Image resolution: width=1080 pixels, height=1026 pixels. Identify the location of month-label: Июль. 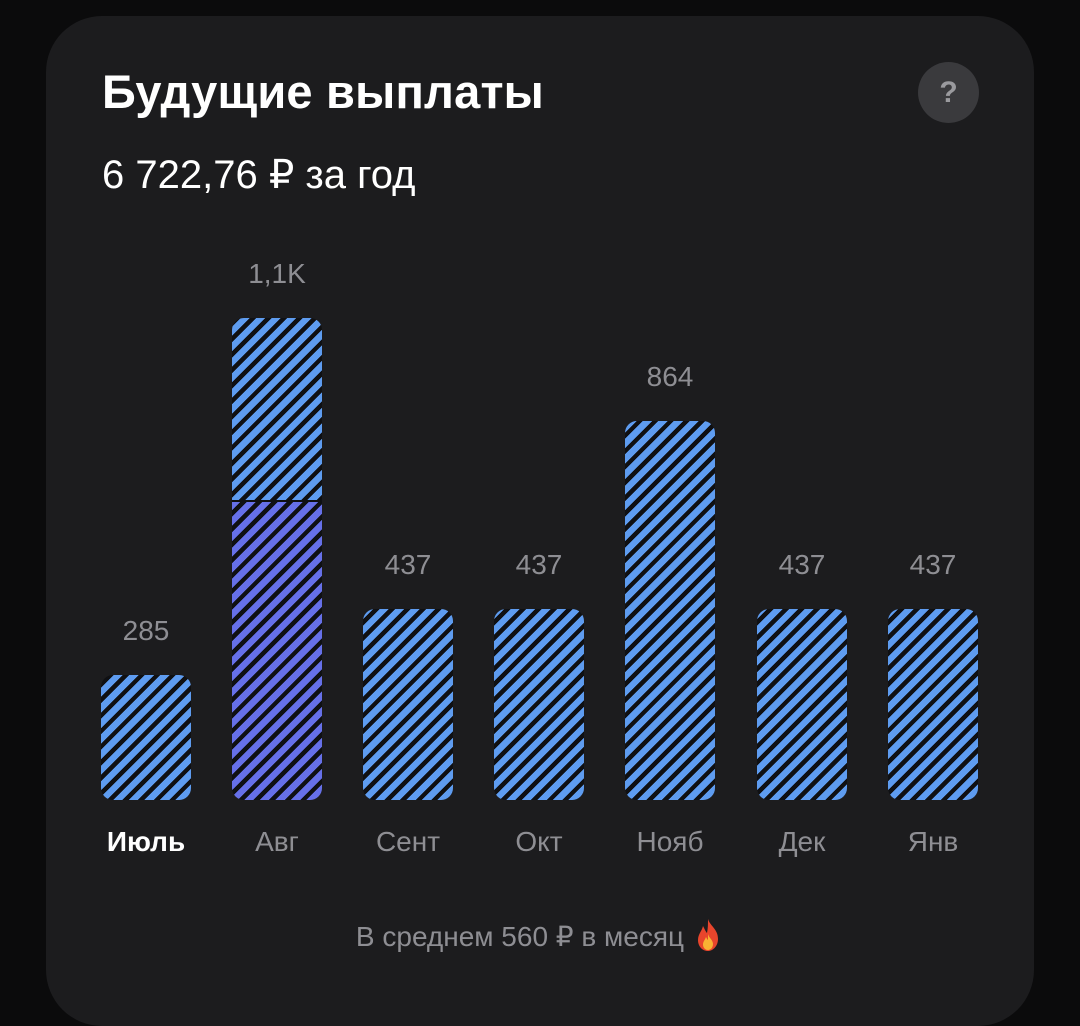
(146, 841).